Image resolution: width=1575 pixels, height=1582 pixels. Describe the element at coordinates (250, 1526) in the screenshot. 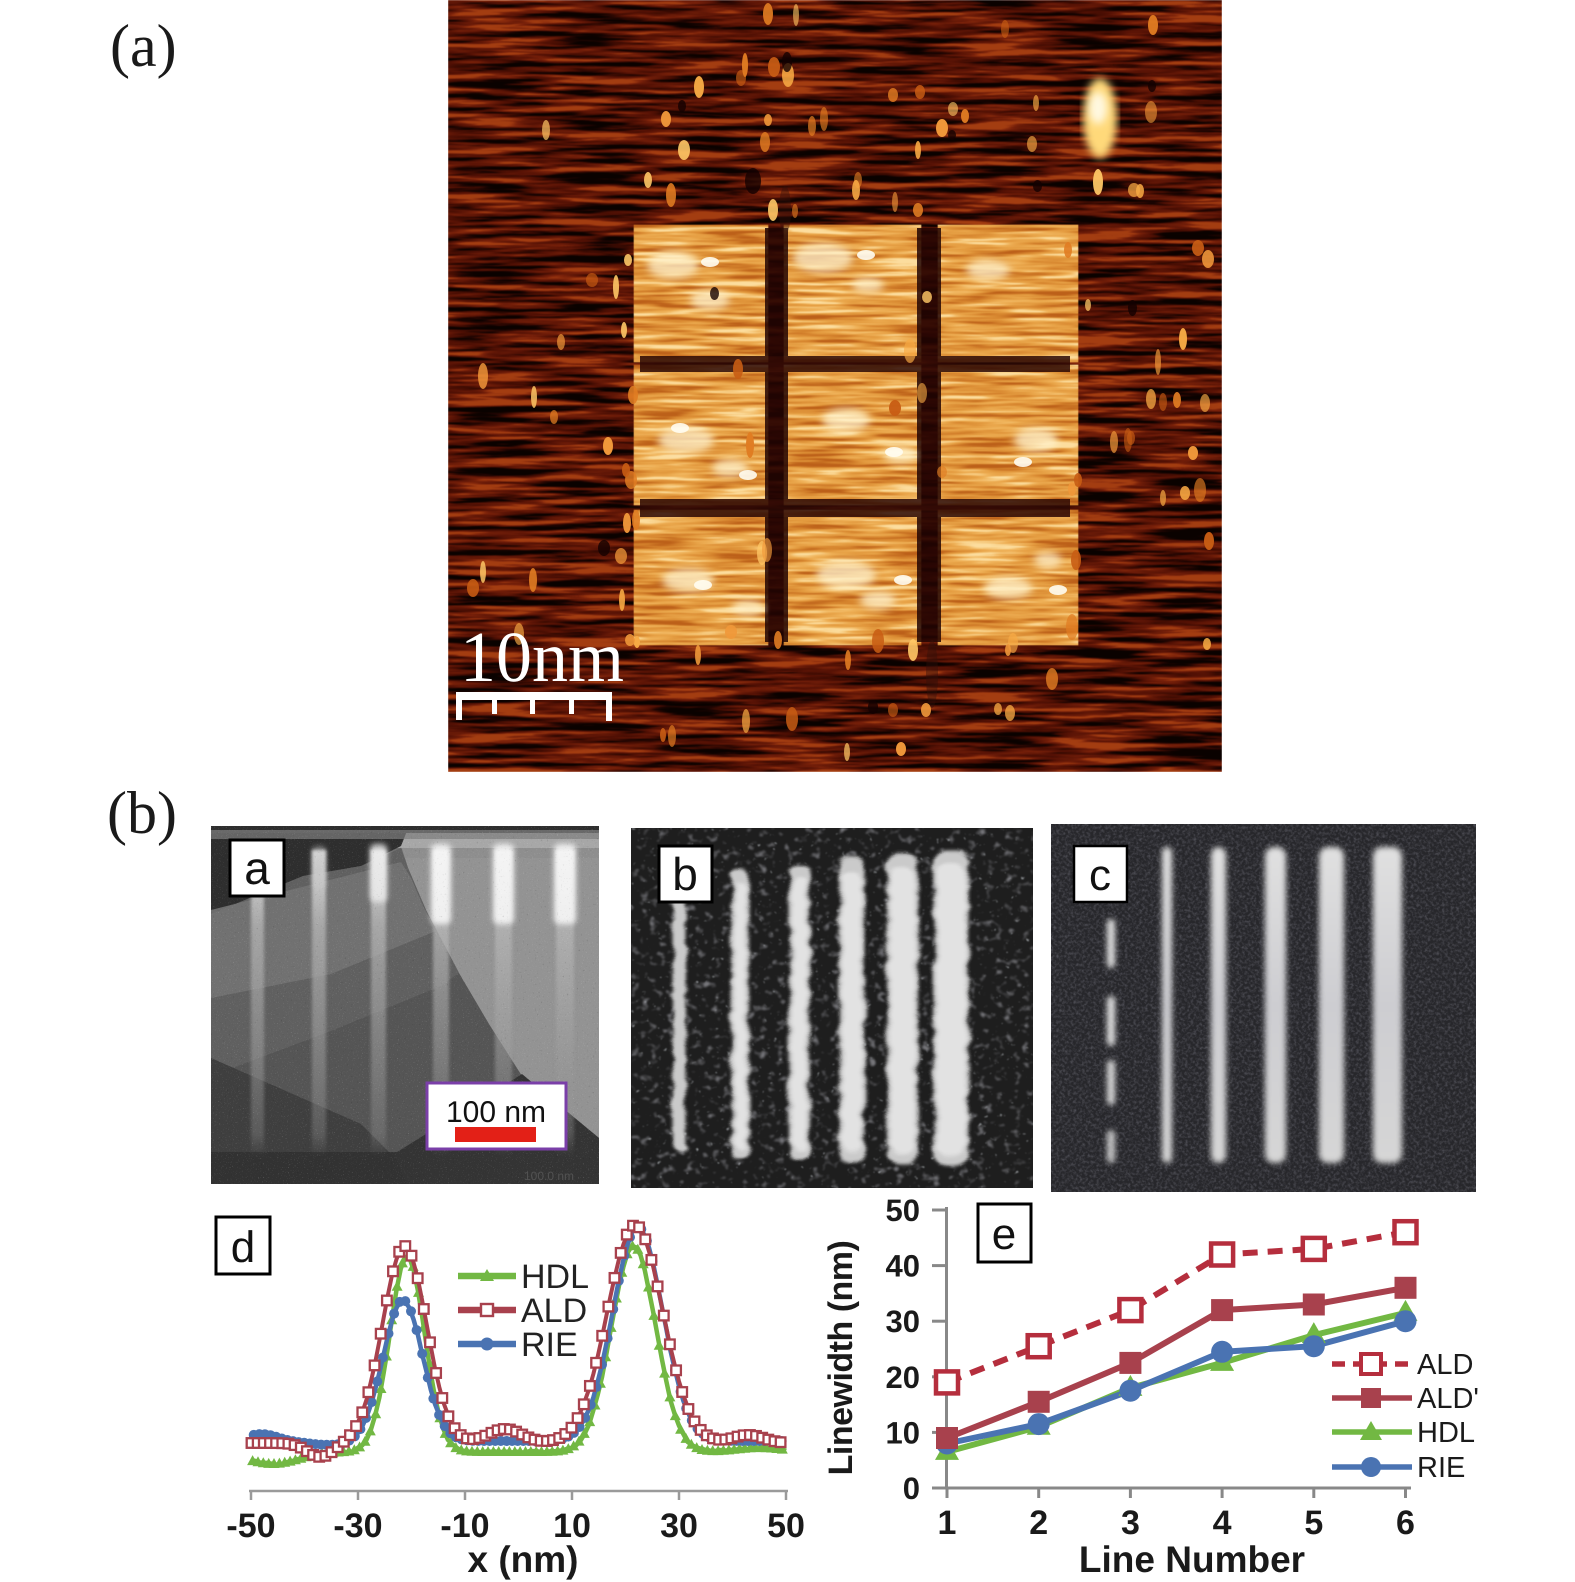

I see `svg-text: -50` at that location.